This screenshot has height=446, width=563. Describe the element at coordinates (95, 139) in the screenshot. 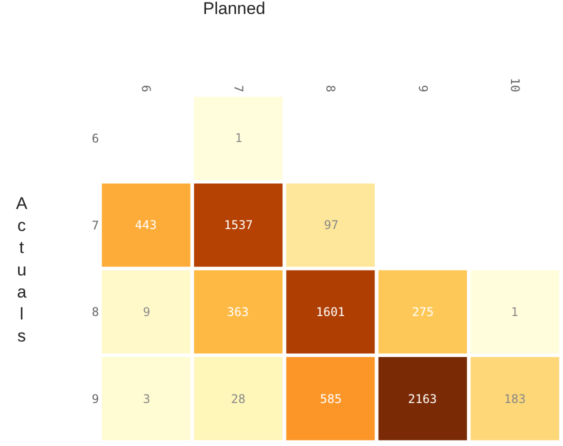

I see `y-tick-label: 6` at that location.